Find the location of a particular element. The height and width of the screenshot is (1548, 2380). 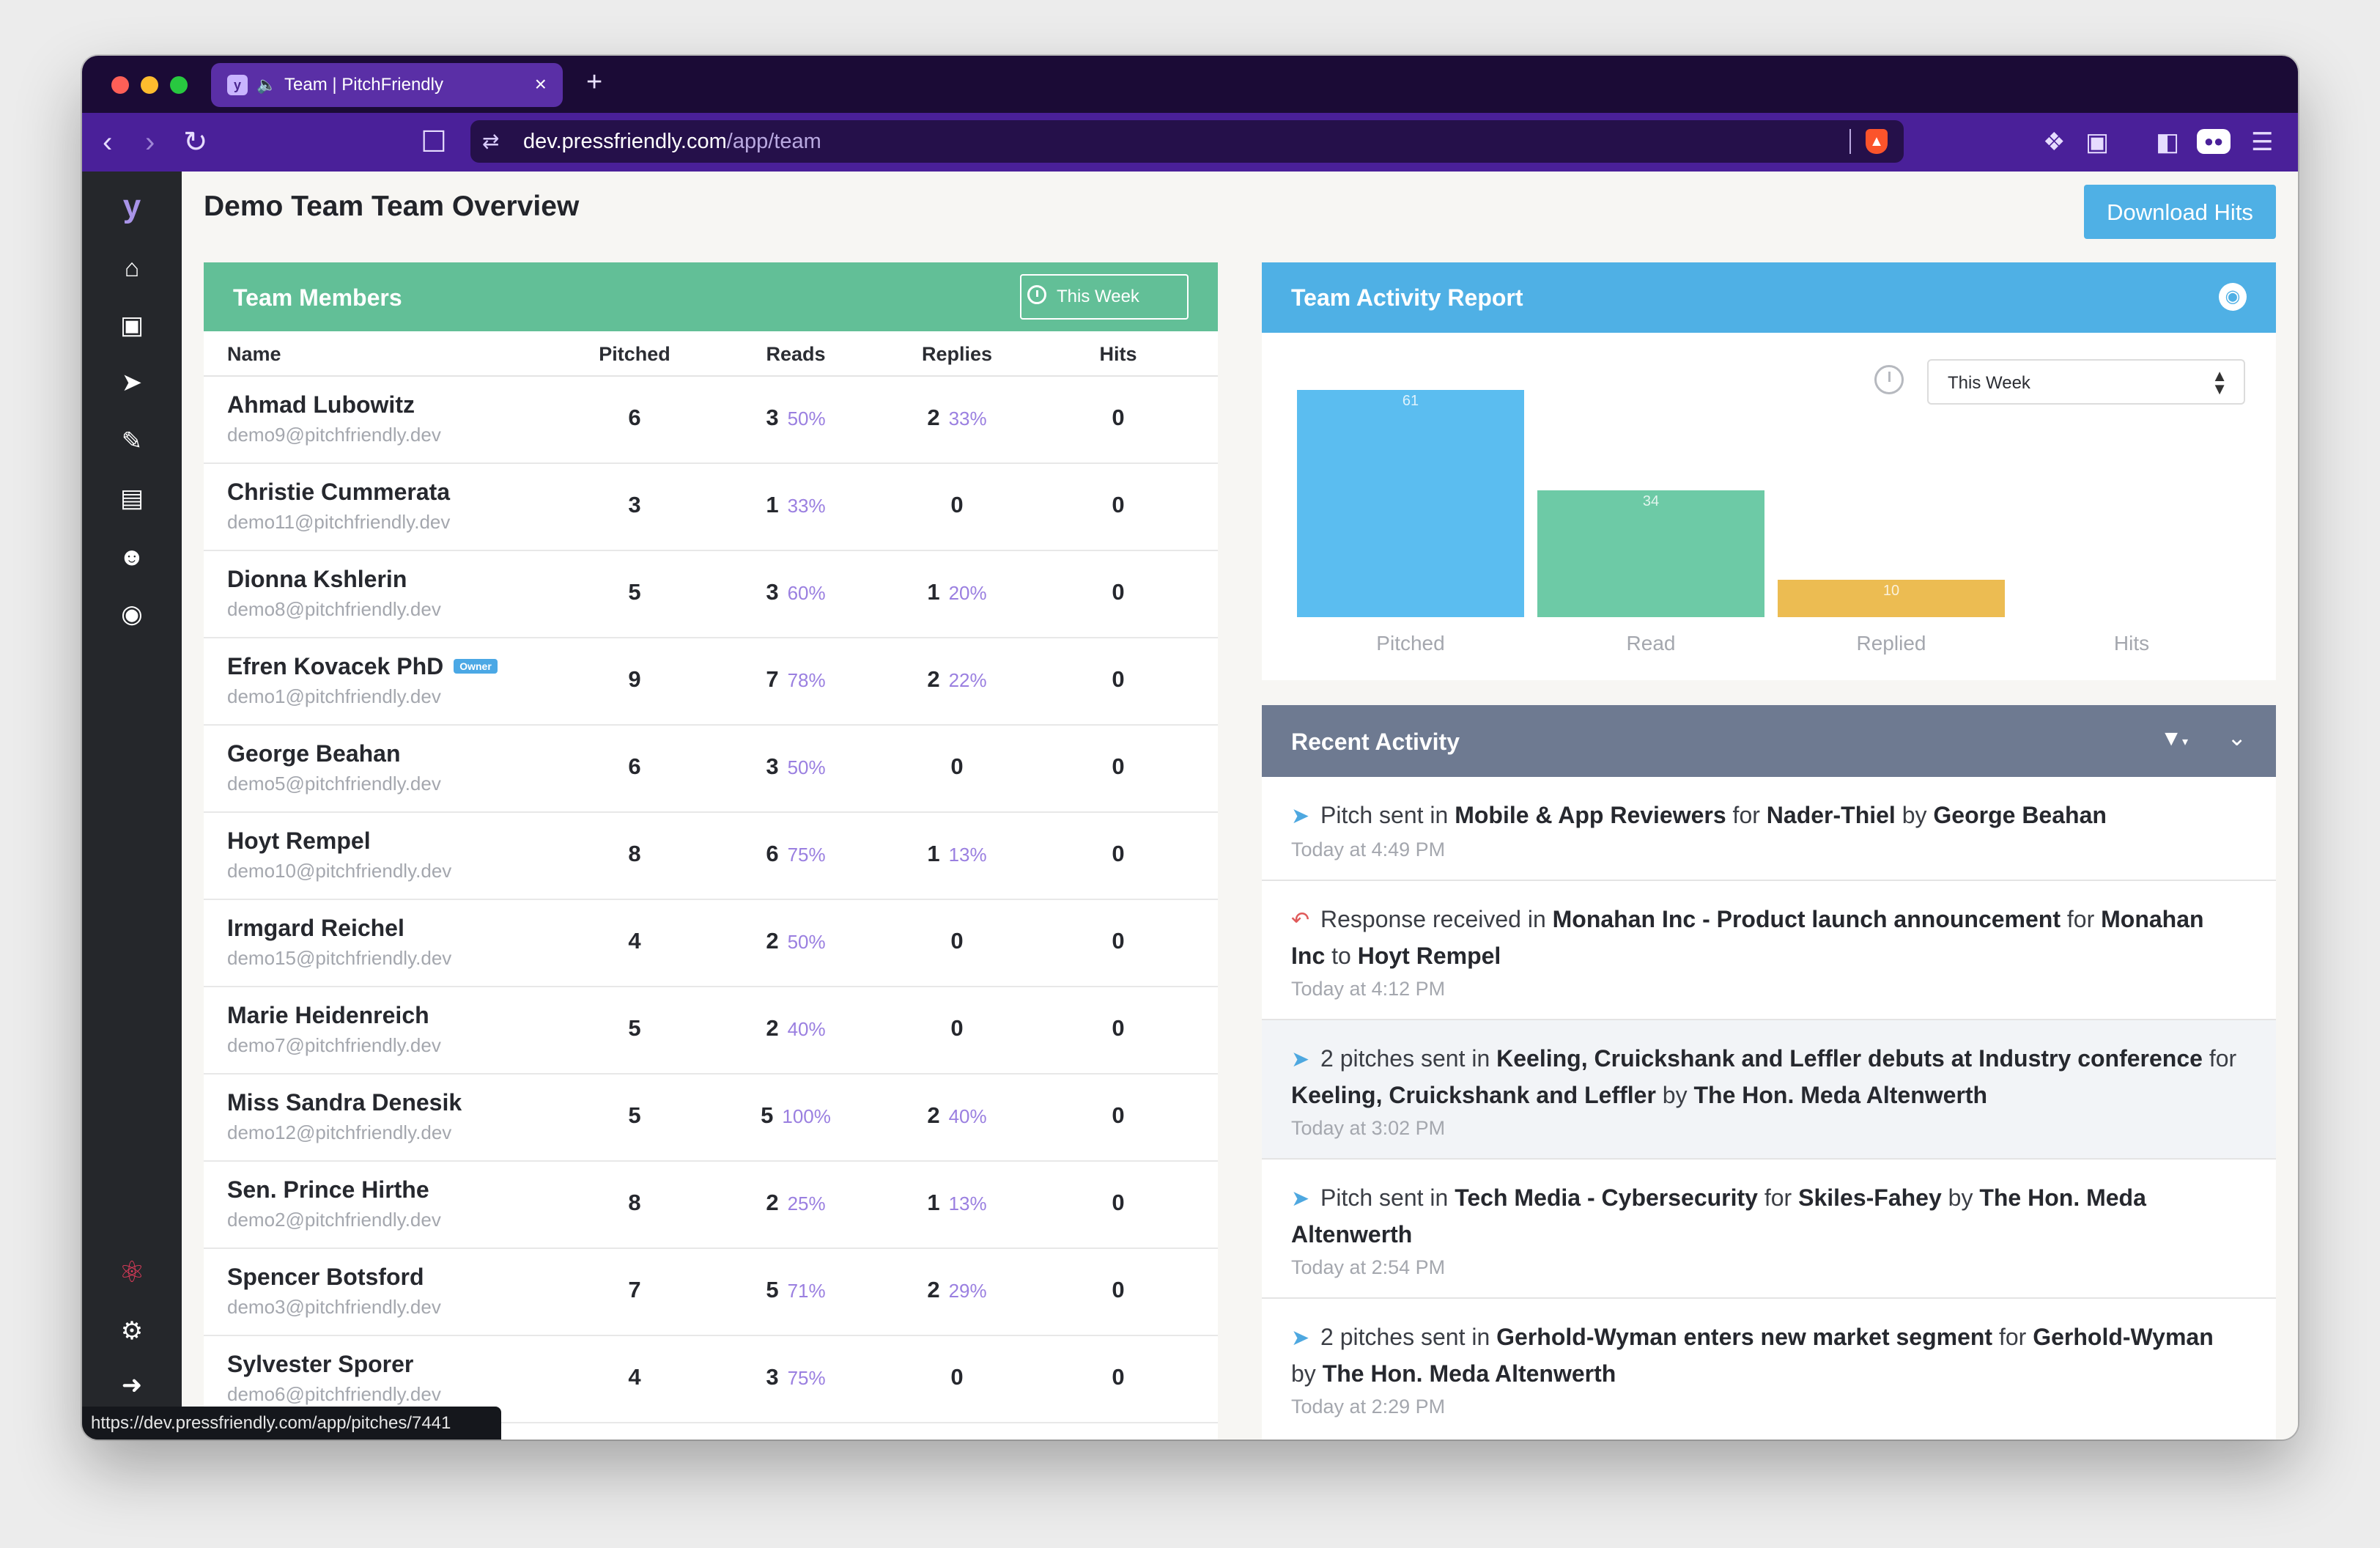

activity-entity: Keeling, Cruickshank and Leffler is located at coordinates (1473, 1095).